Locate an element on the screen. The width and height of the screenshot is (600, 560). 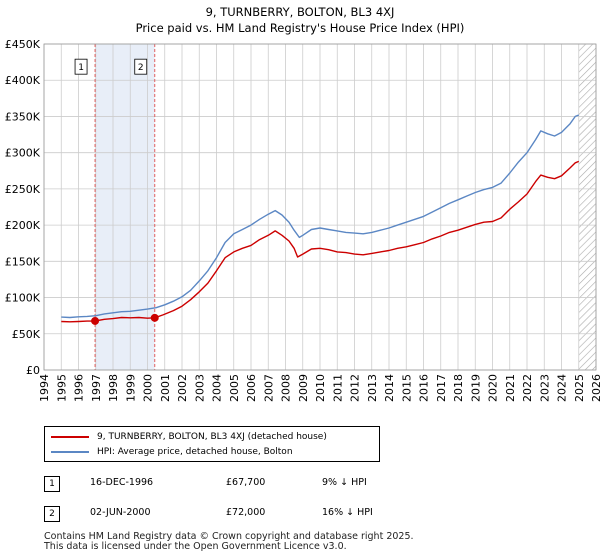
x-tick-label: 2019 is located at coordinates (475, 388).